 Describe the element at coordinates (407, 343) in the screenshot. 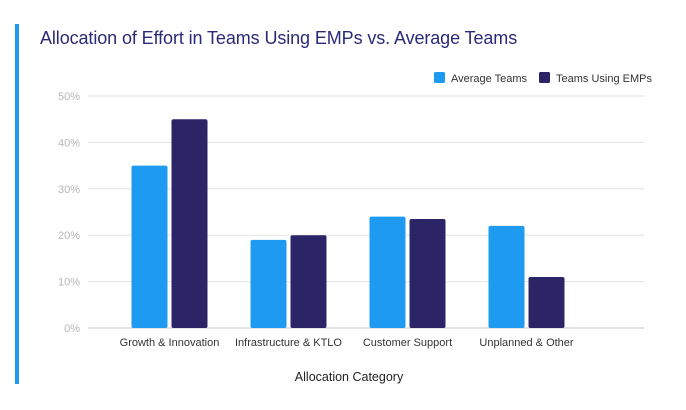

I see `category-label: Customer Support` at that location.